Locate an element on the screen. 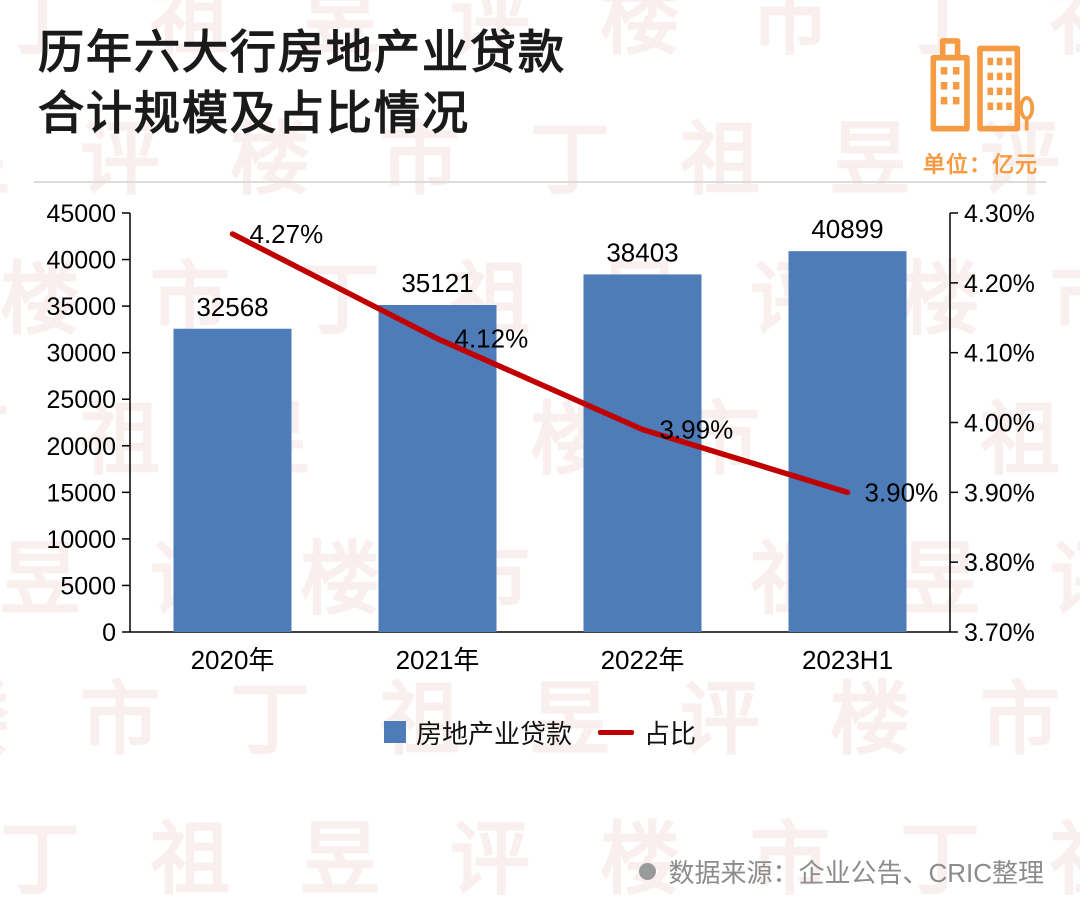  x-axis-category-label: 2022年 is located at coordinates (643, 660).